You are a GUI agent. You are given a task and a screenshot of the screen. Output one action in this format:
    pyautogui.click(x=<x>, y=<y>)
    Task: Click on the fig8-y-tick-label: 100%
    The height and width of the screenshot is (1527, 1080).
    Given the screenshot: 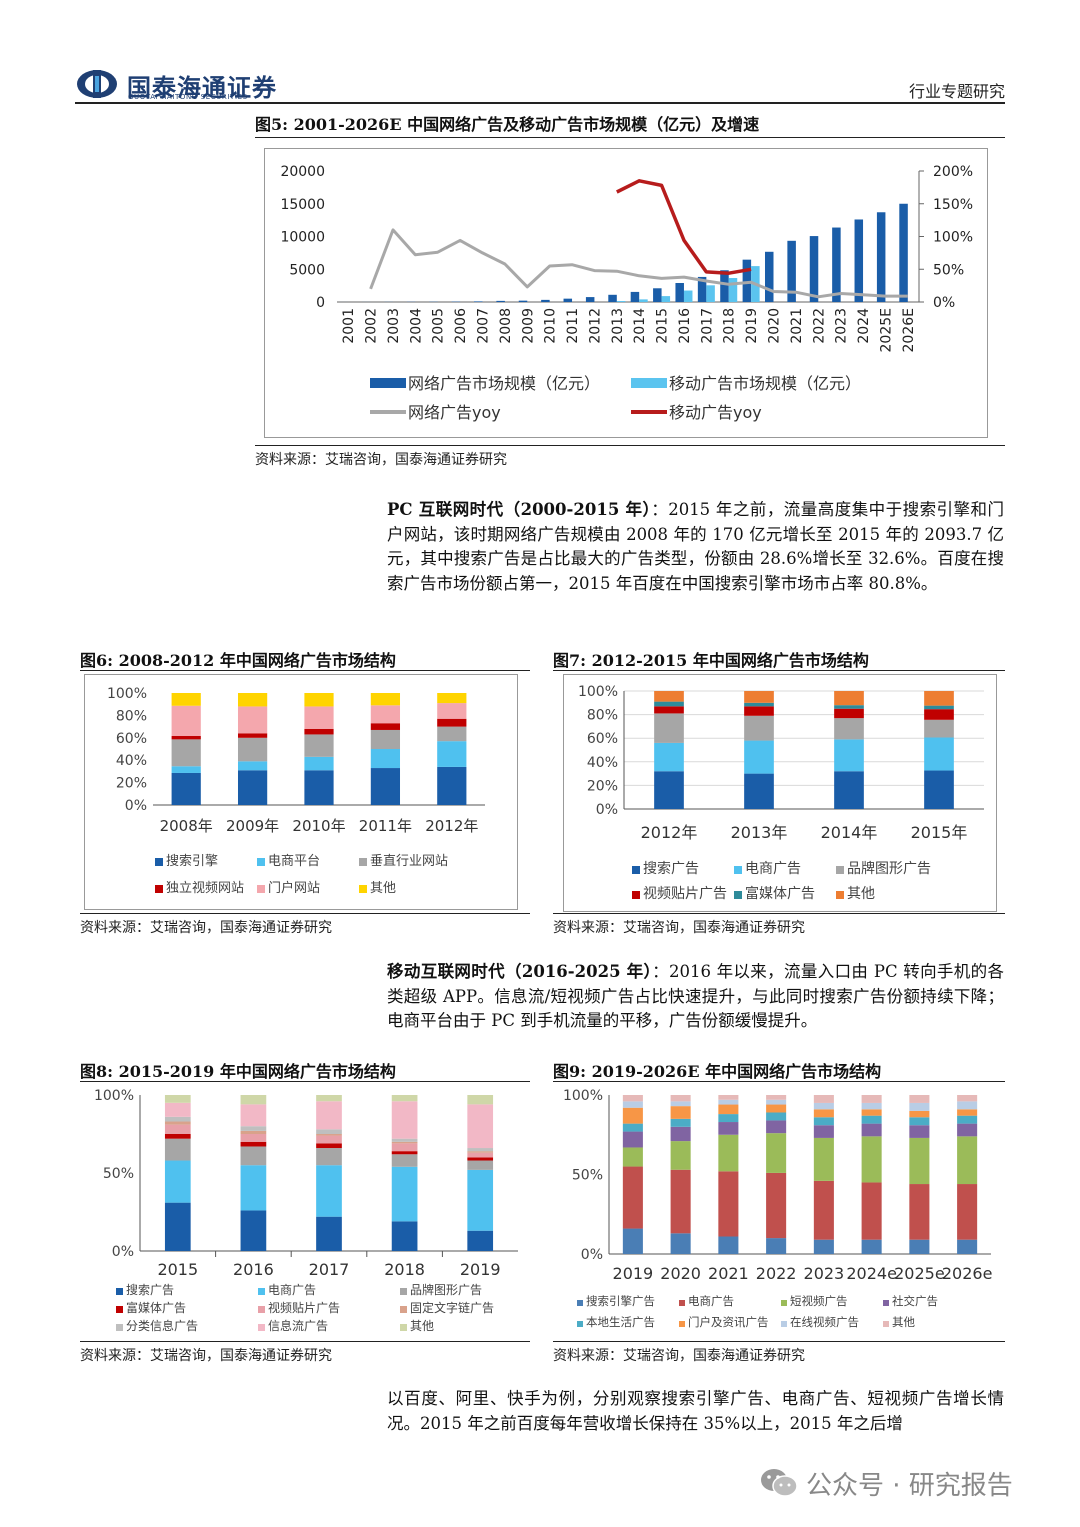 What is the action you would take?
    pyautogui.click(x=114, y=1096)
    